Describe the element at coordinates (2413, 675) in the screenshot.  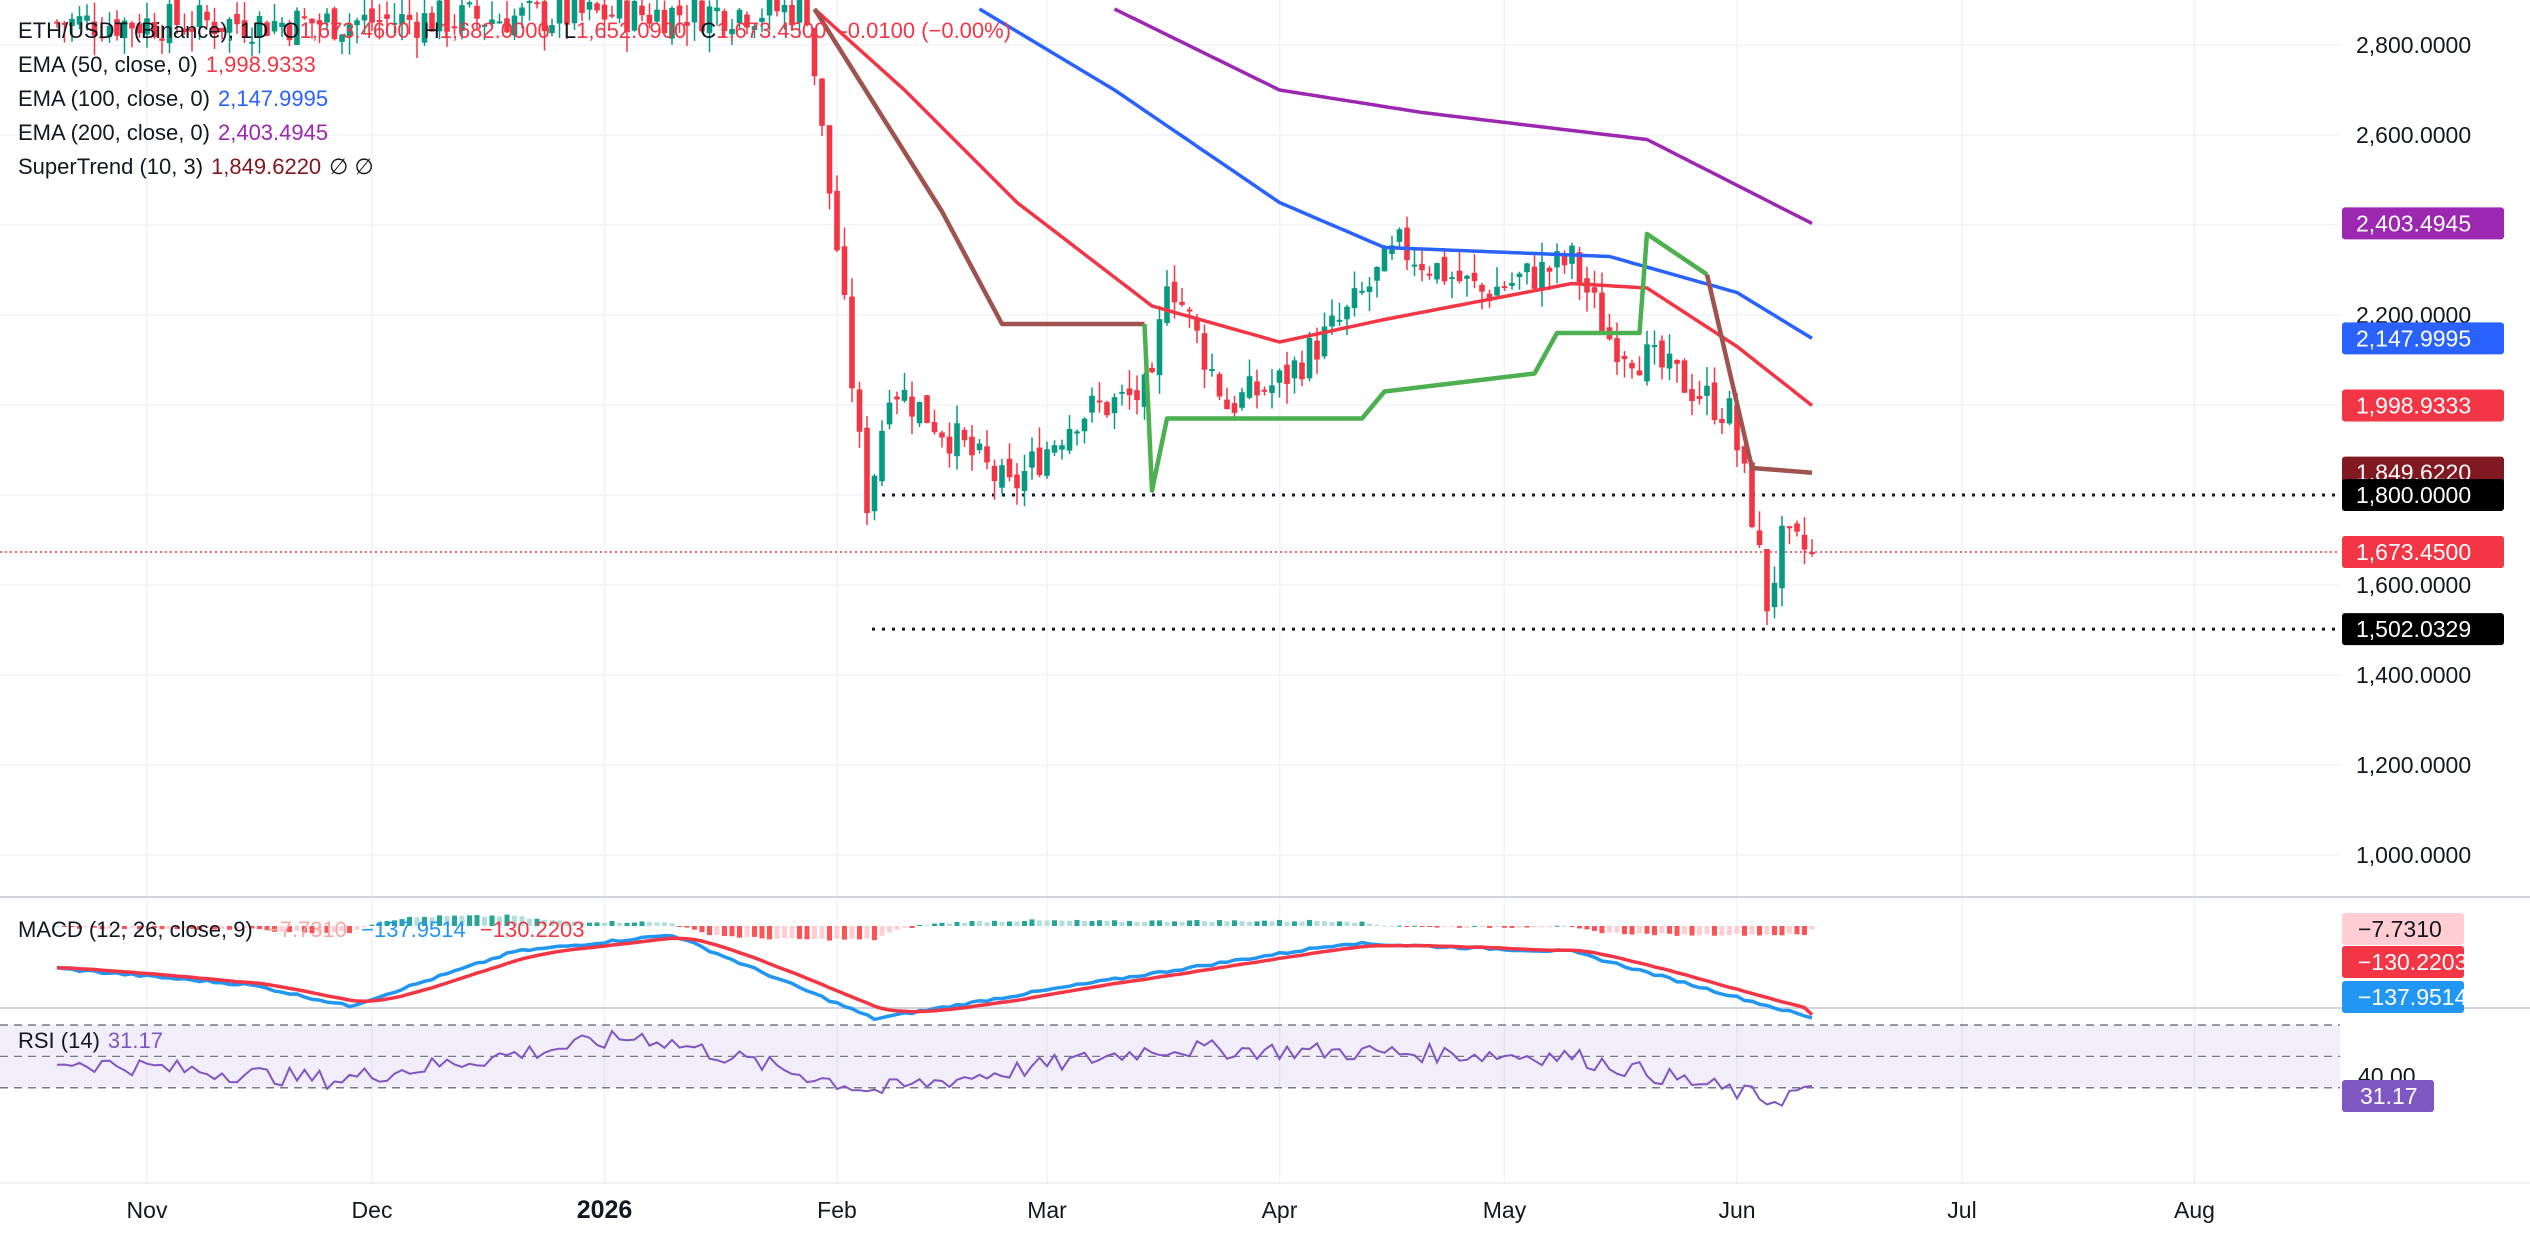
I see `price-tick-label: 1,400.0000` at that location.